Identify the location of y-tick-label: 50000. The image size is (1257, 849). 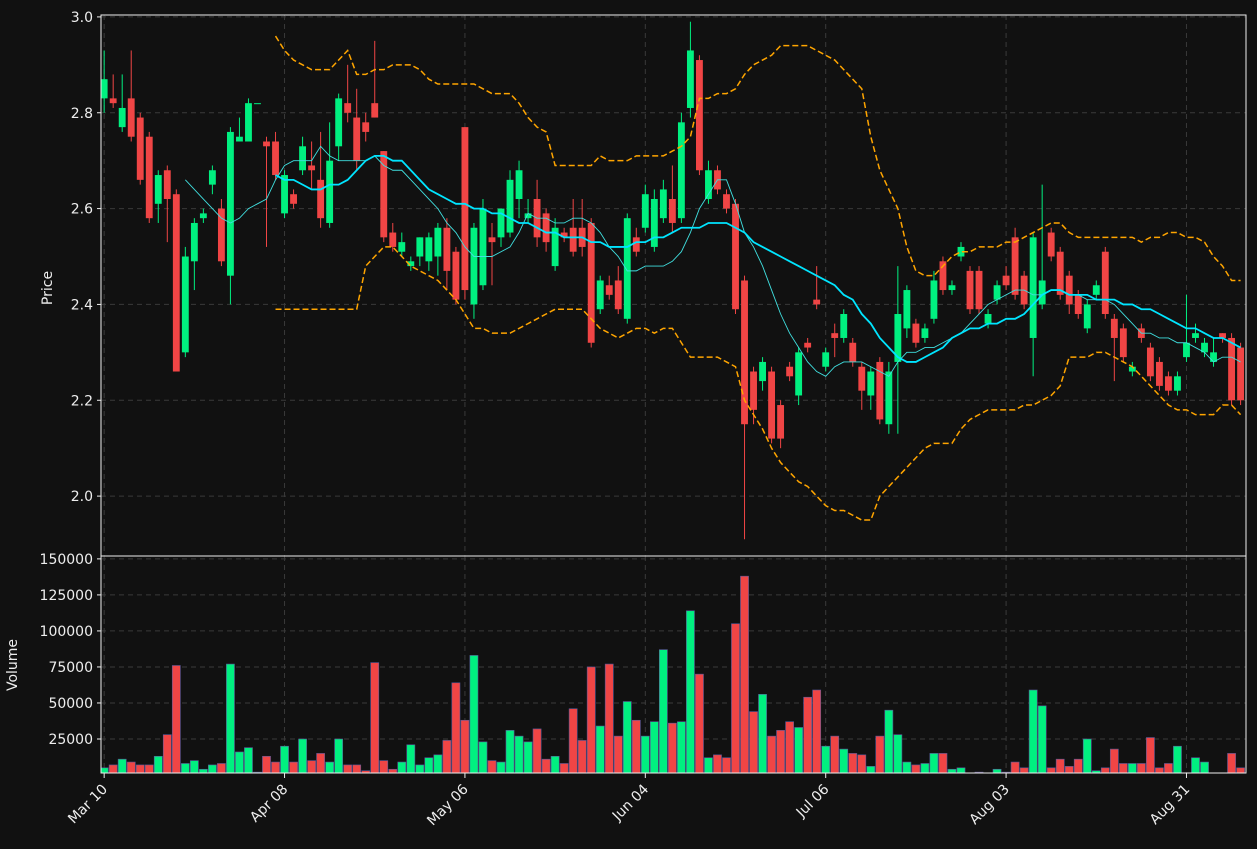
(70, 704).